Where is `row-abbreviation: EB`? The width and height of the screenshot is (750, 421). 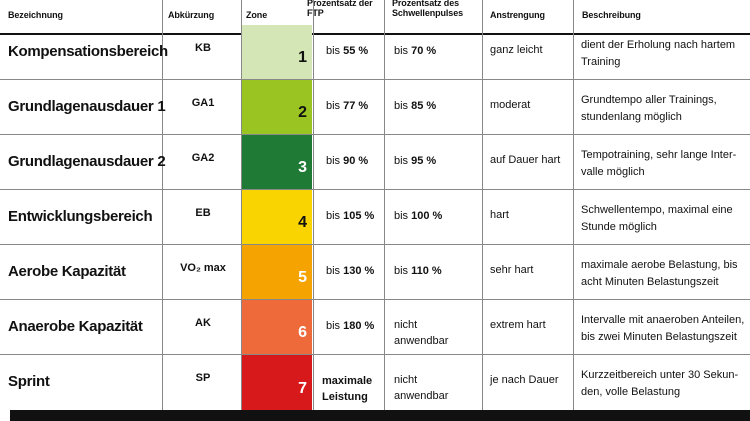 row-abbreviation: EB is located at coordinates (203, 213).